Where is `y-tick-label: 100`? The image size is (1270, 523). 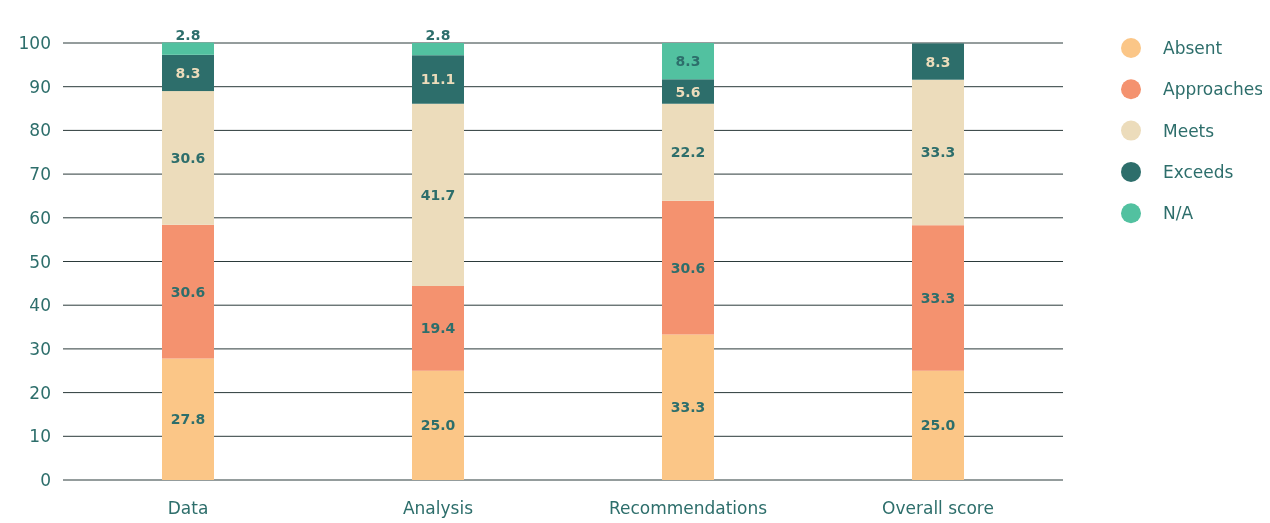
y-tick-label: 100 is located at coordinates (34, 43).